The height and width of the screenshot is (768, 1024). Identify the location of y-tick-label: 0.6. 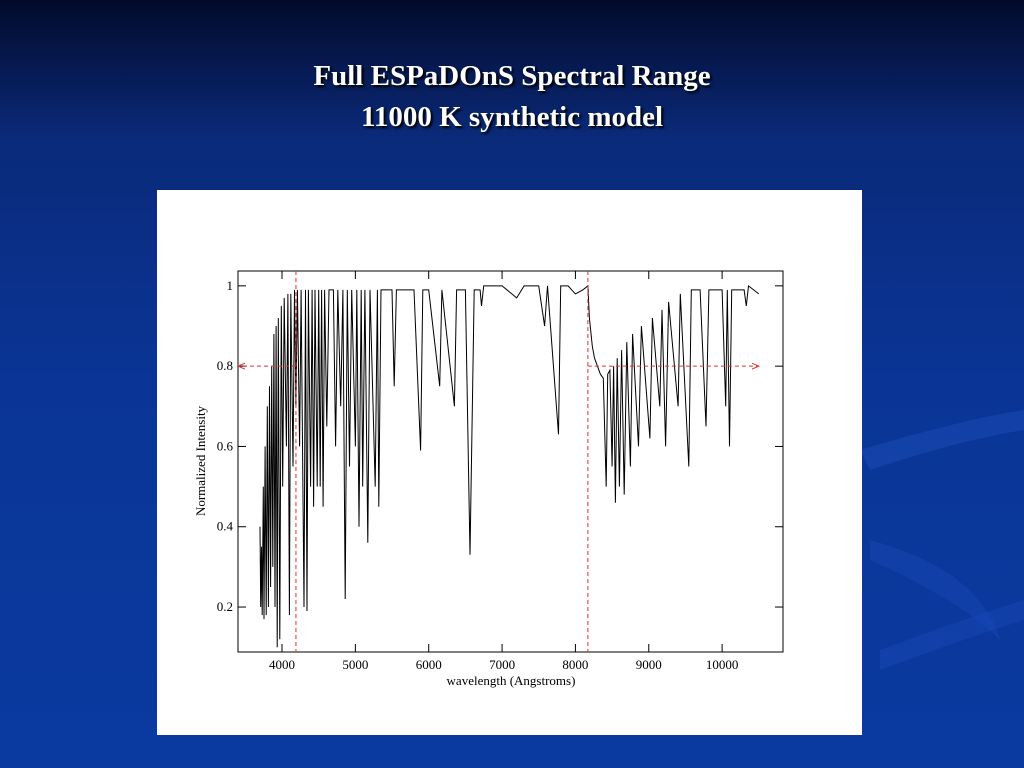
(225, 445).